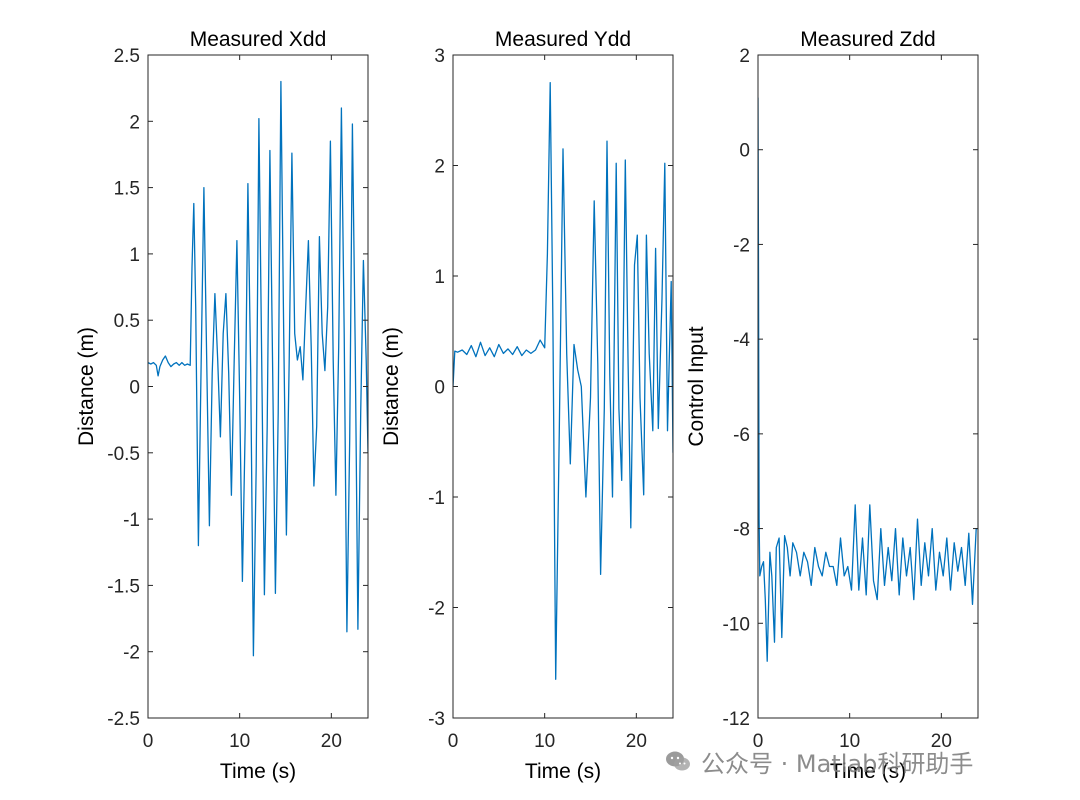 The image size is (1080, 800). What do you see at coordinates (391, 386) in the screenshot?
I see `y-axis-label-ydd: Distance (m)` at bounding box center [391, 386].